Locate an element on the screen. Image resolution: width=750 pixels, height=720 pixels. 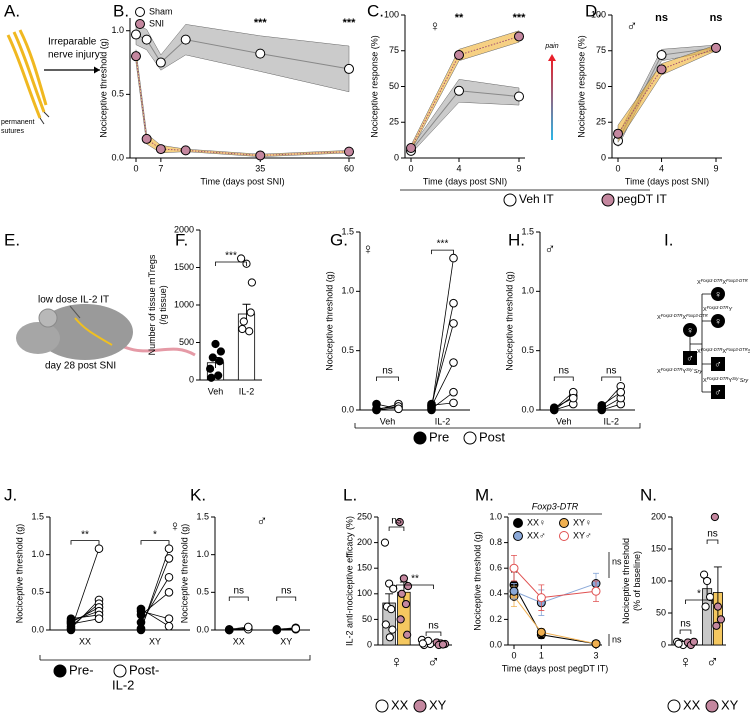
label: low dose IL-2 IT is located at coordinates (73, 300).